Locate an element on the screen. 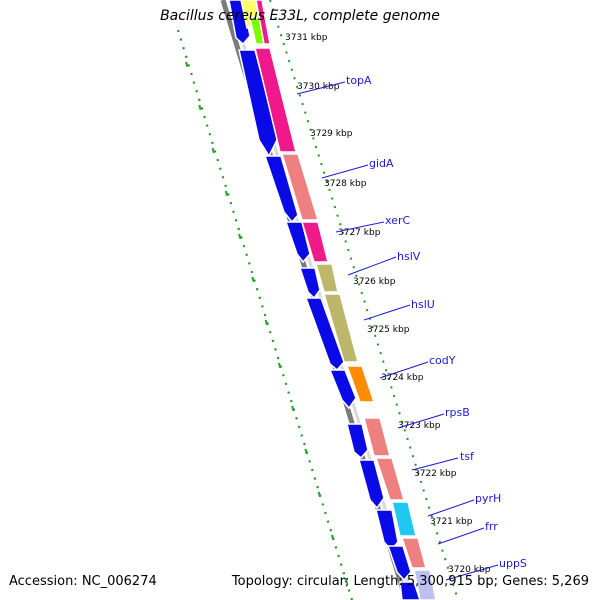  tick-label: 3730 kbp is located at coordinates (318, 87).